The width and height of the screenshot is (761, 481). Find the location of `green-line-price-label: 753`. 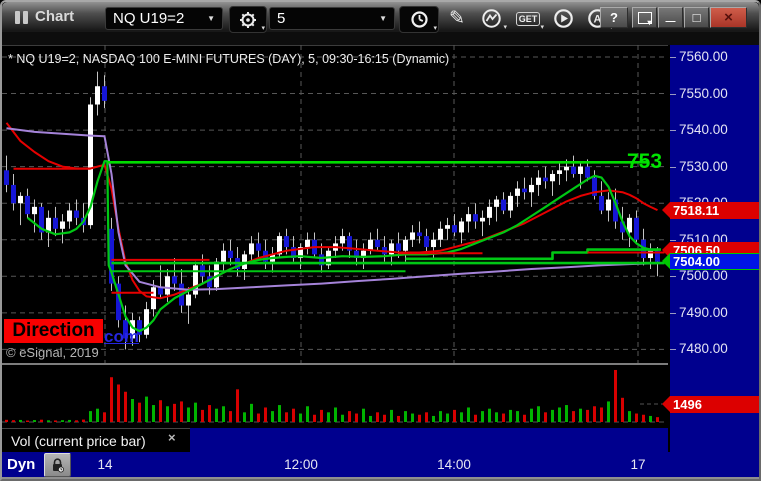

green-line-price-label: 753 is located at coordinates (645, 161).